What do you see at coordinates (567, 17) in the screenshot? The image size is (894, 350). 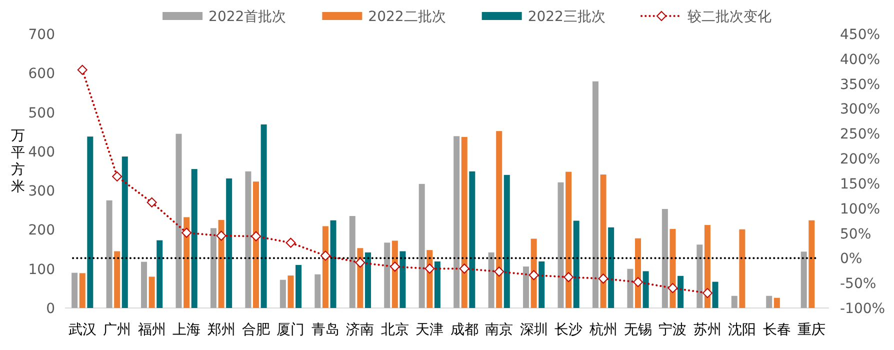 I see `legend-label: 2022三批次` at bounding box center [567, 17].